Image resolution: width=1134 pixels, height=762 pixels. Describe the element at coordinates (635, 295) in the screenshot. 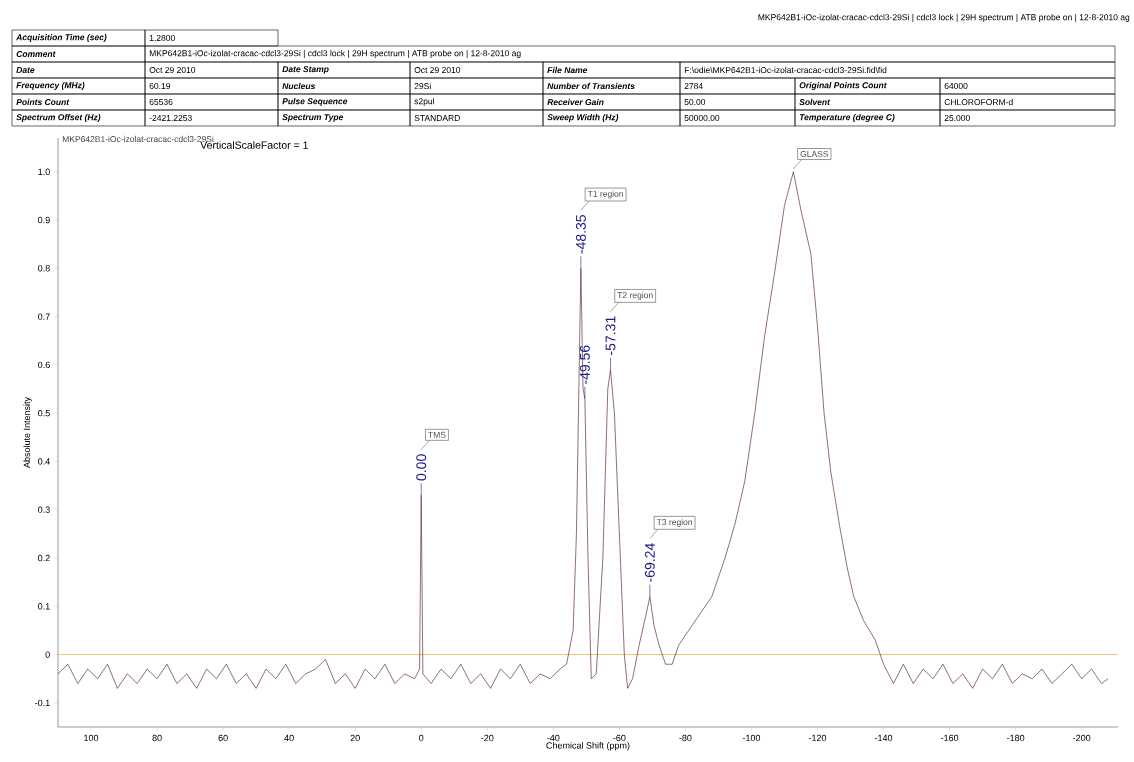

I see `annotation: T2 region` at that location.